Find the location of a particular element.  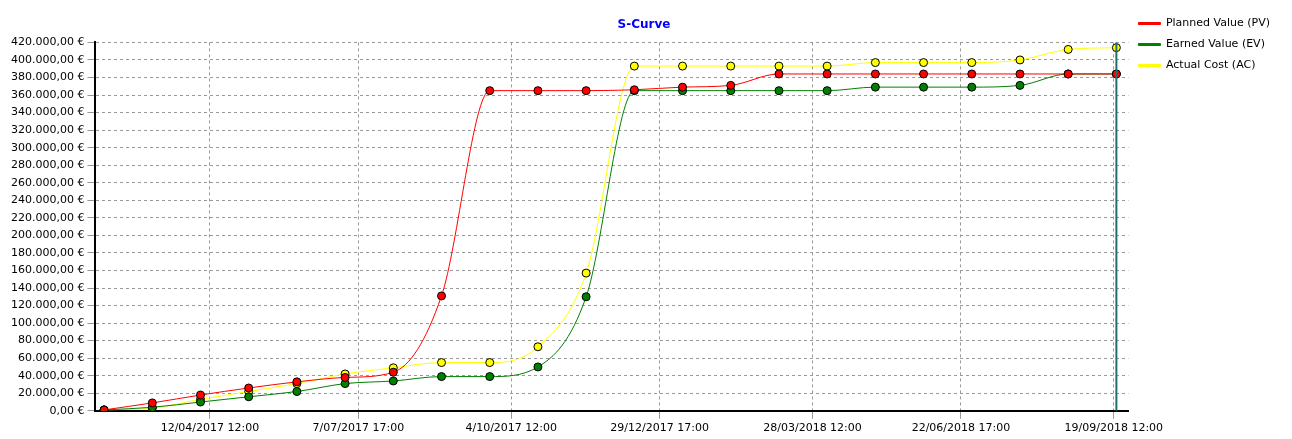

y-tick-label: 60.000,00 € is located at coordinates (51, 358).